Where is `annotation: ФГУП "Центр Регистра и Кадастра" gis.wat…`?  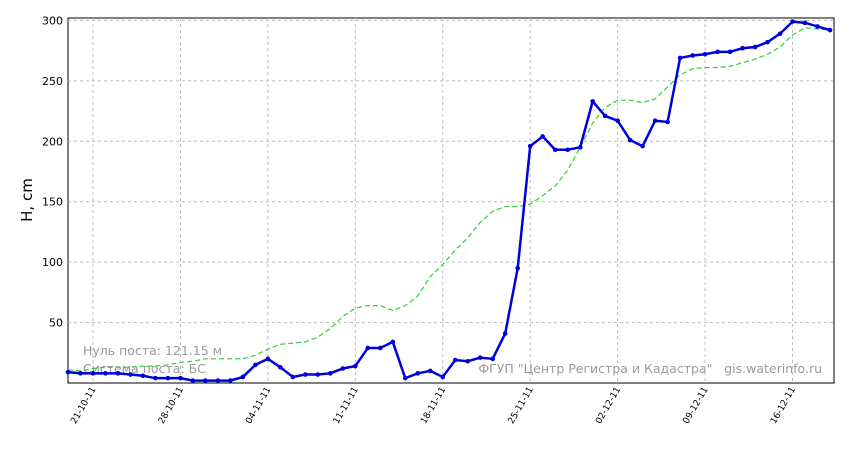
annotation: ФГУП "Центр Регистра и Кадастра" gis.wat… is located at coordinates (650, 368).